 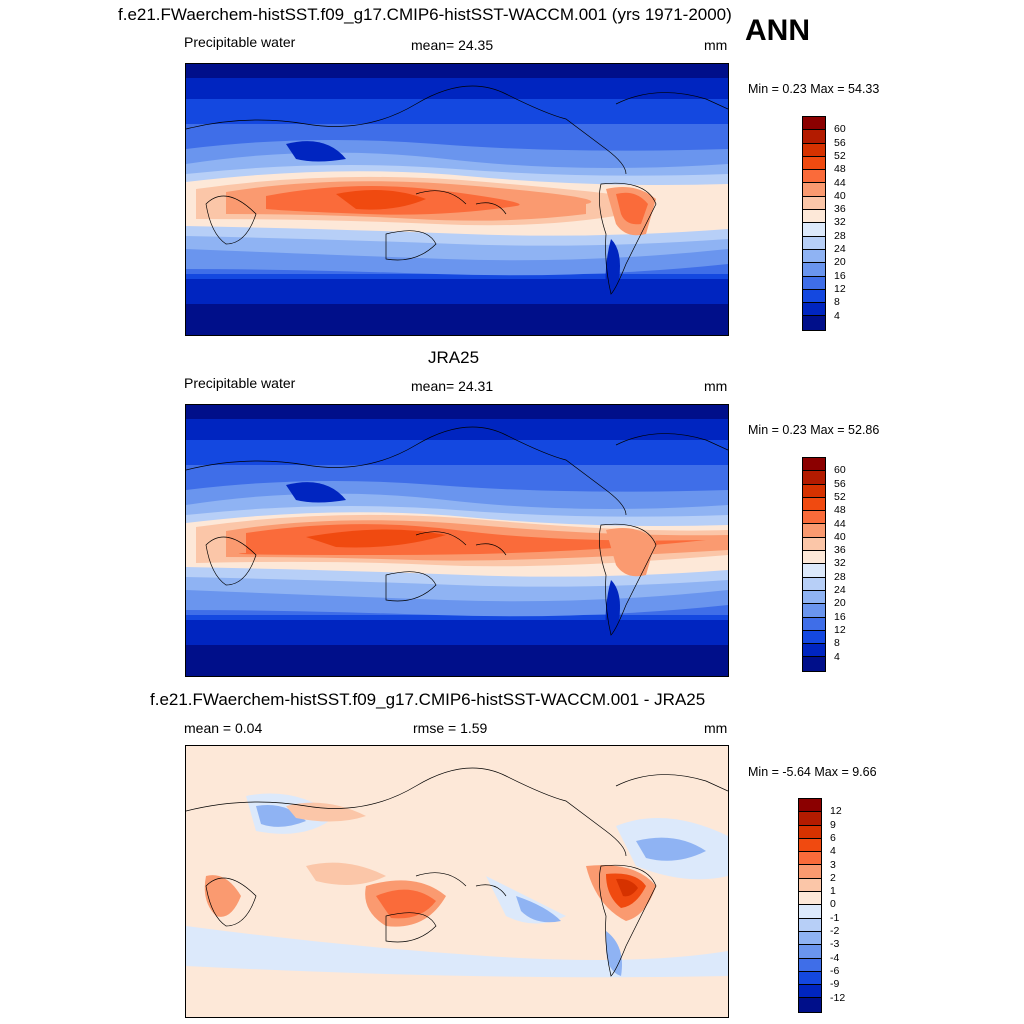 What do you see at coordinates (840, 235) in the screenshot?
I see `panel1-colorbar-tick-label: 28` at bounding box center [840, 235].